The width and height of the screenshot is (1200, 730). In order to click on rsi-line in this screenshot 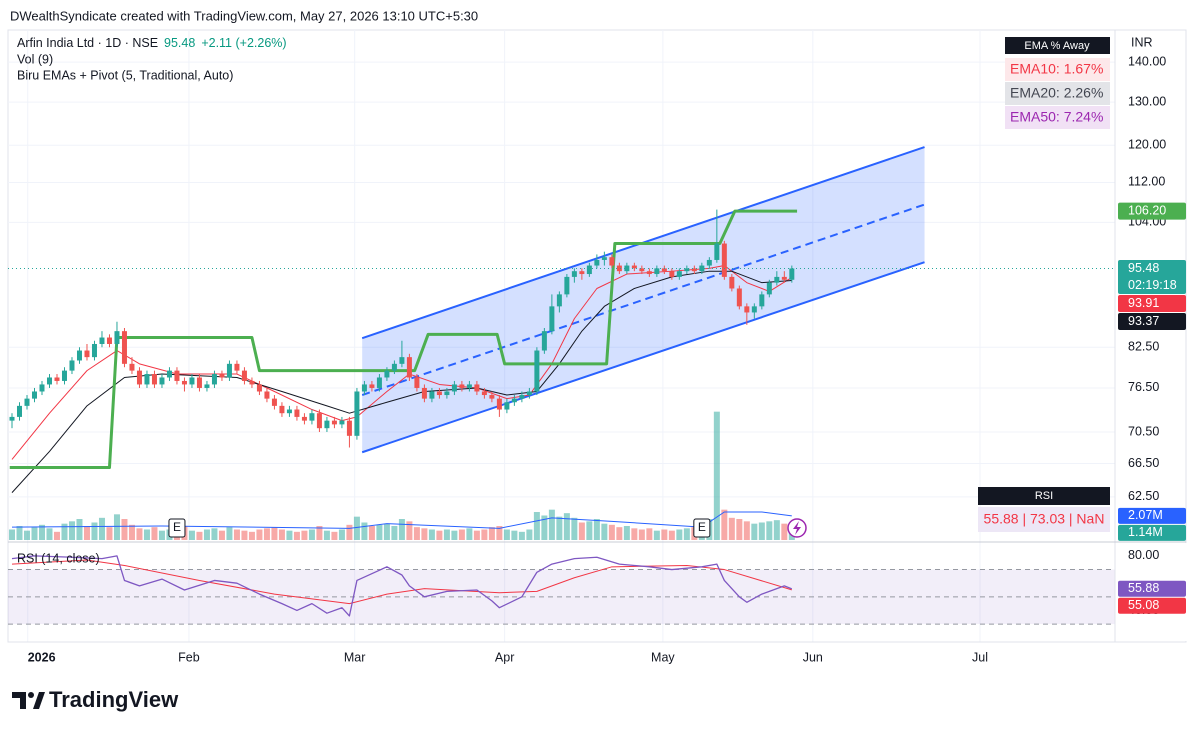, I will do `click(402, 586)`.